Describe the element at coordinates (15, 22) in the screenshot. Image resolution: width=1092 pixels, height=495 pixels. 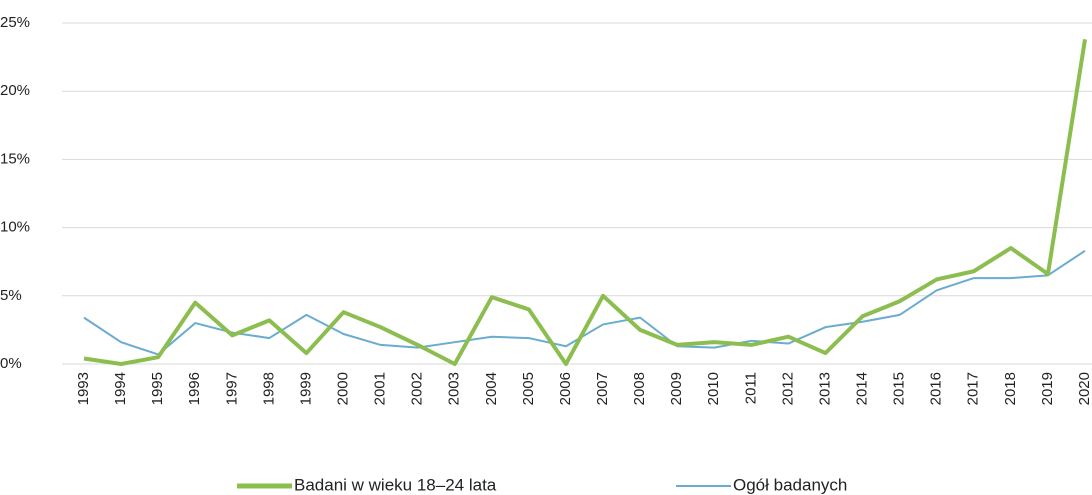
I see `y-tick-label: 25%` at that location.